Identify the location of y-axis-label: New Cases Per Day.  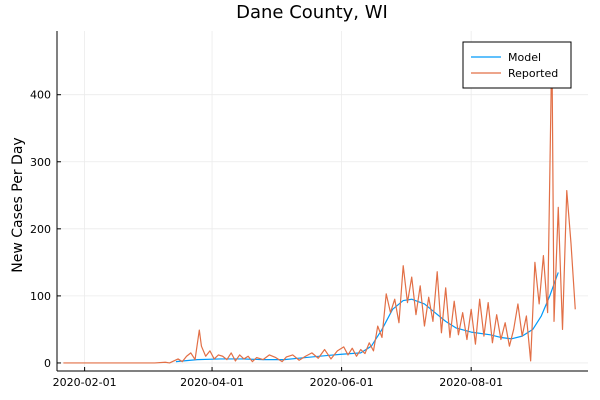
(18, 204).